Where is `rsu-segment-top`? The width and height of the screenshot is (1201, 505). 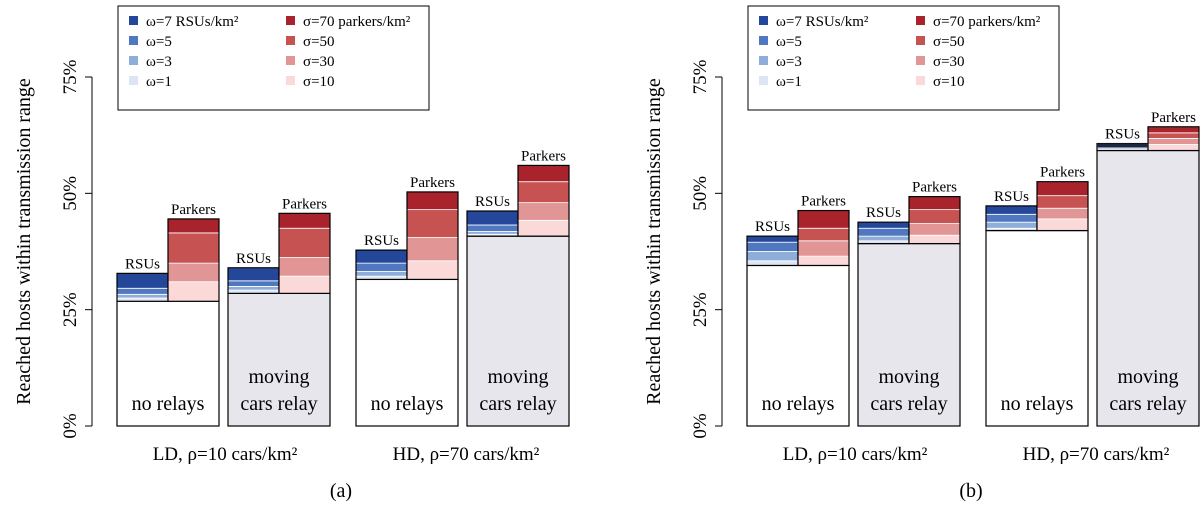
rsu-segment-top is located at coordinates (1122, 145).